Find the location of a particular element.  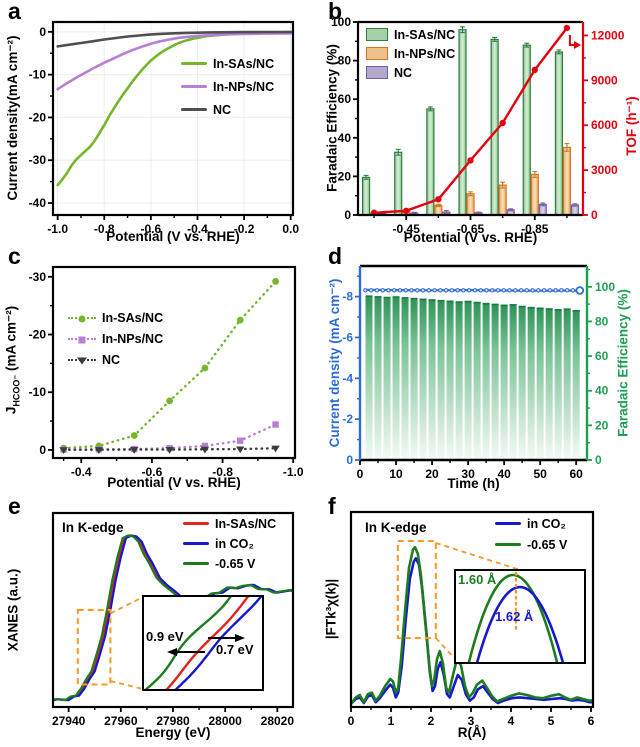

panel-e-x-axis-title: Energy (eV) is located at coordinates (173, 732).